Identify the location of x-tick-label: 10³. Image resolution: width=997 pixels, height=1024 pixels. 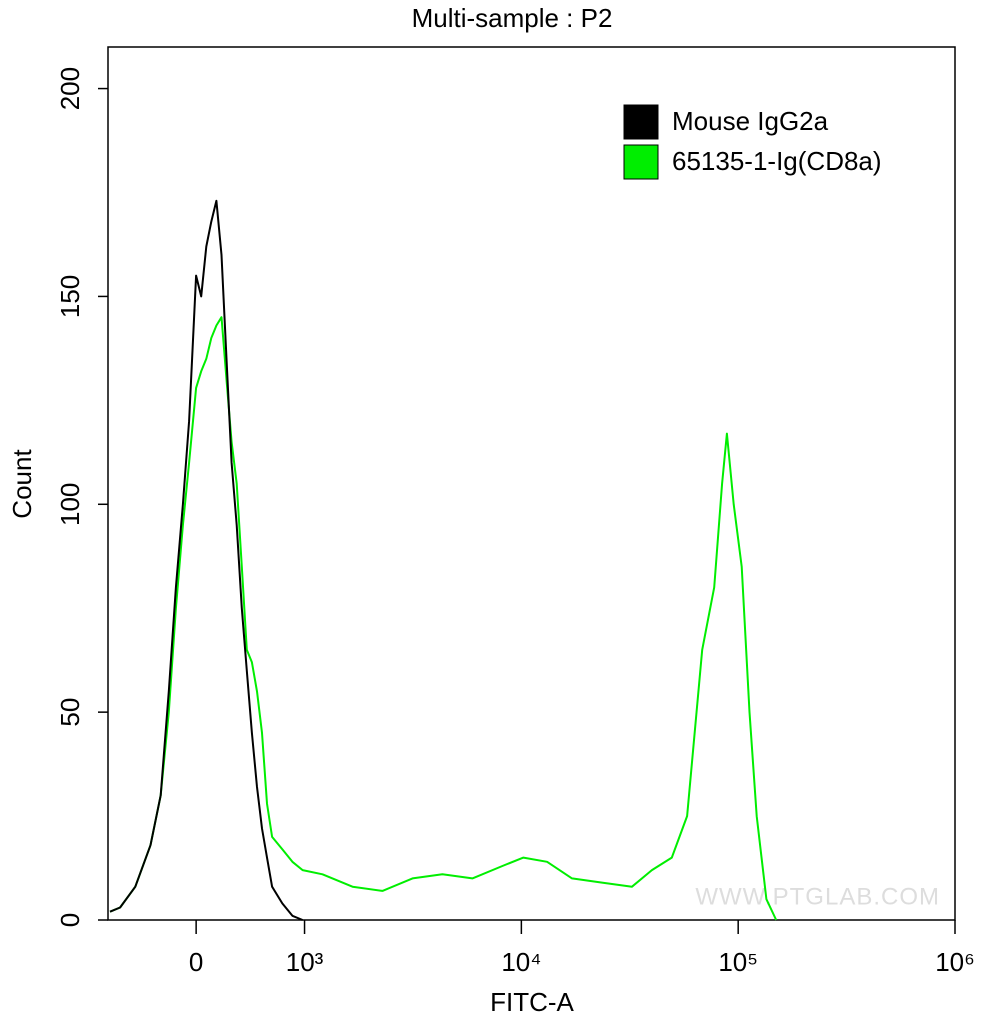
(305, 962).